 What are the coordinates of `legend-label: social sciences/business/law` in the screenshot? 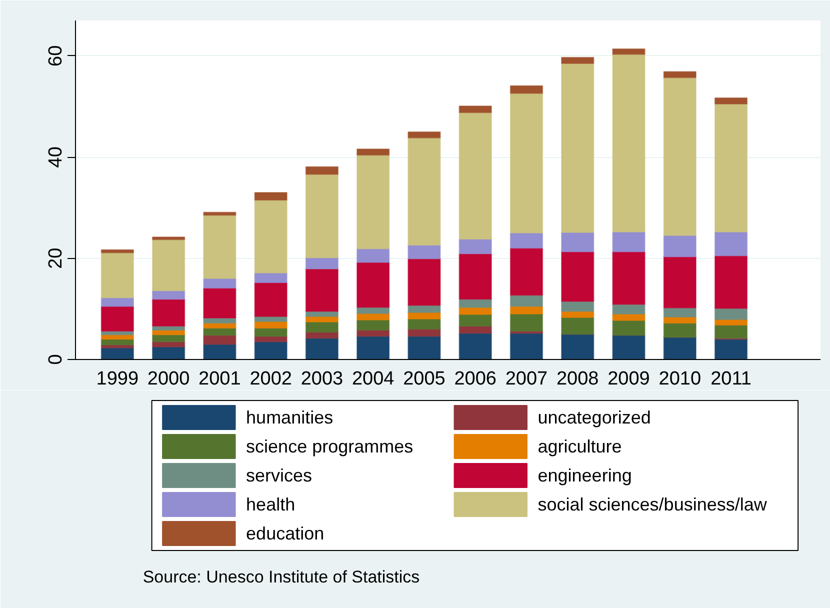 It's located at (653, 504).